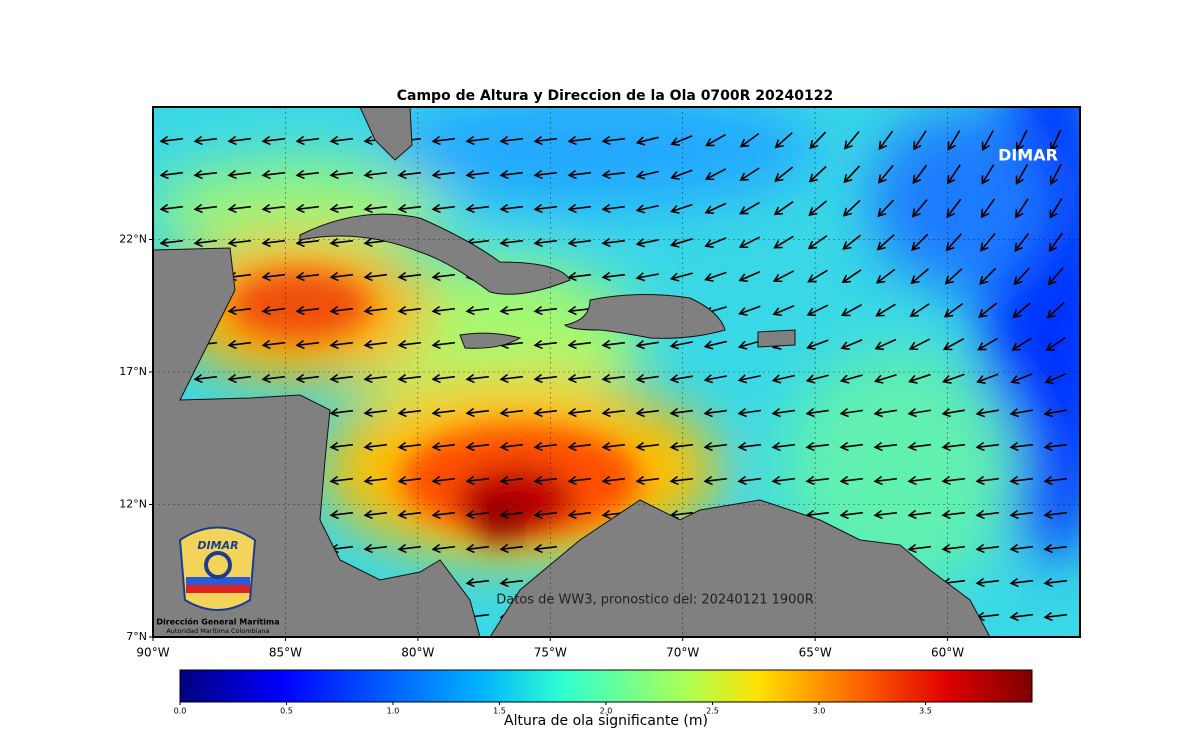  What do you see at coordinates (417, 653) in the screenshot?
I see `x-tick-label: 80°W` at bounding box center [417, 653].